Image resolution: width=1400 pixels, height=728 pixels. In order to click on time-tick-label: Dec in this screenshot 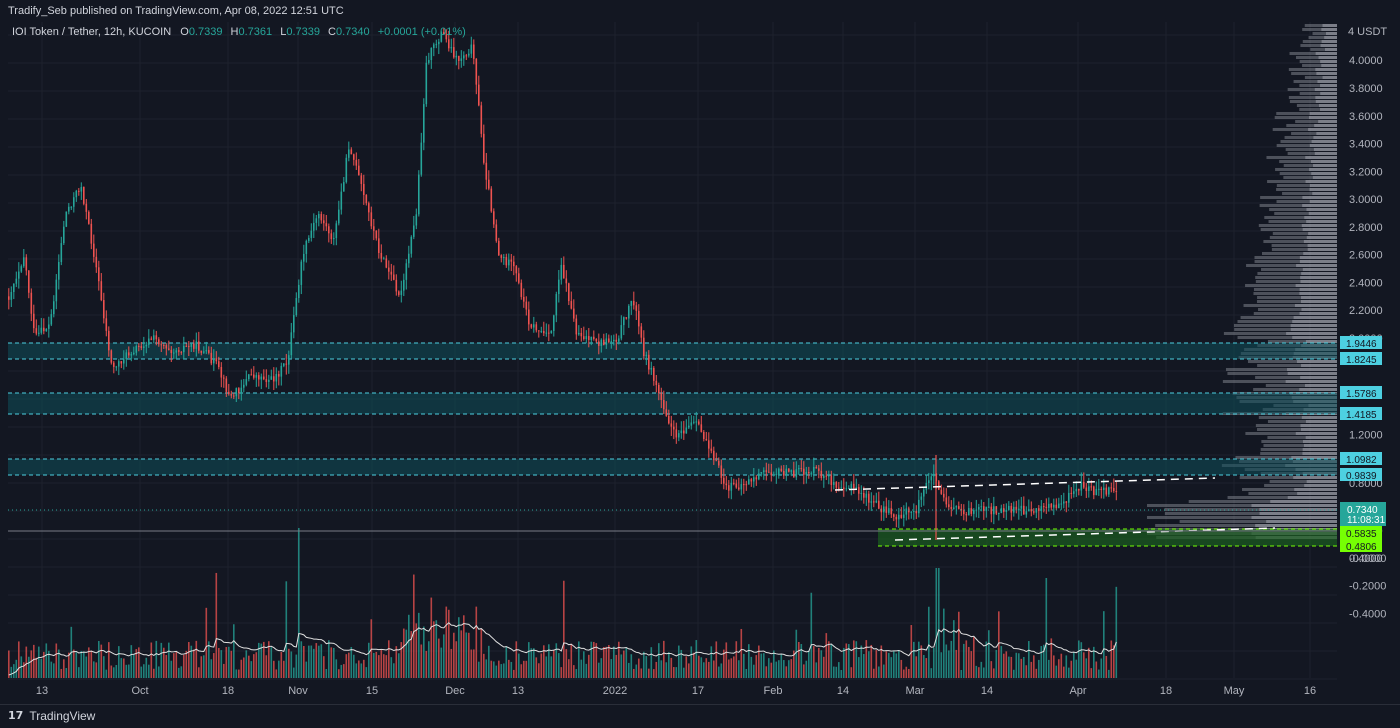, I will do `click(455, 691)`.